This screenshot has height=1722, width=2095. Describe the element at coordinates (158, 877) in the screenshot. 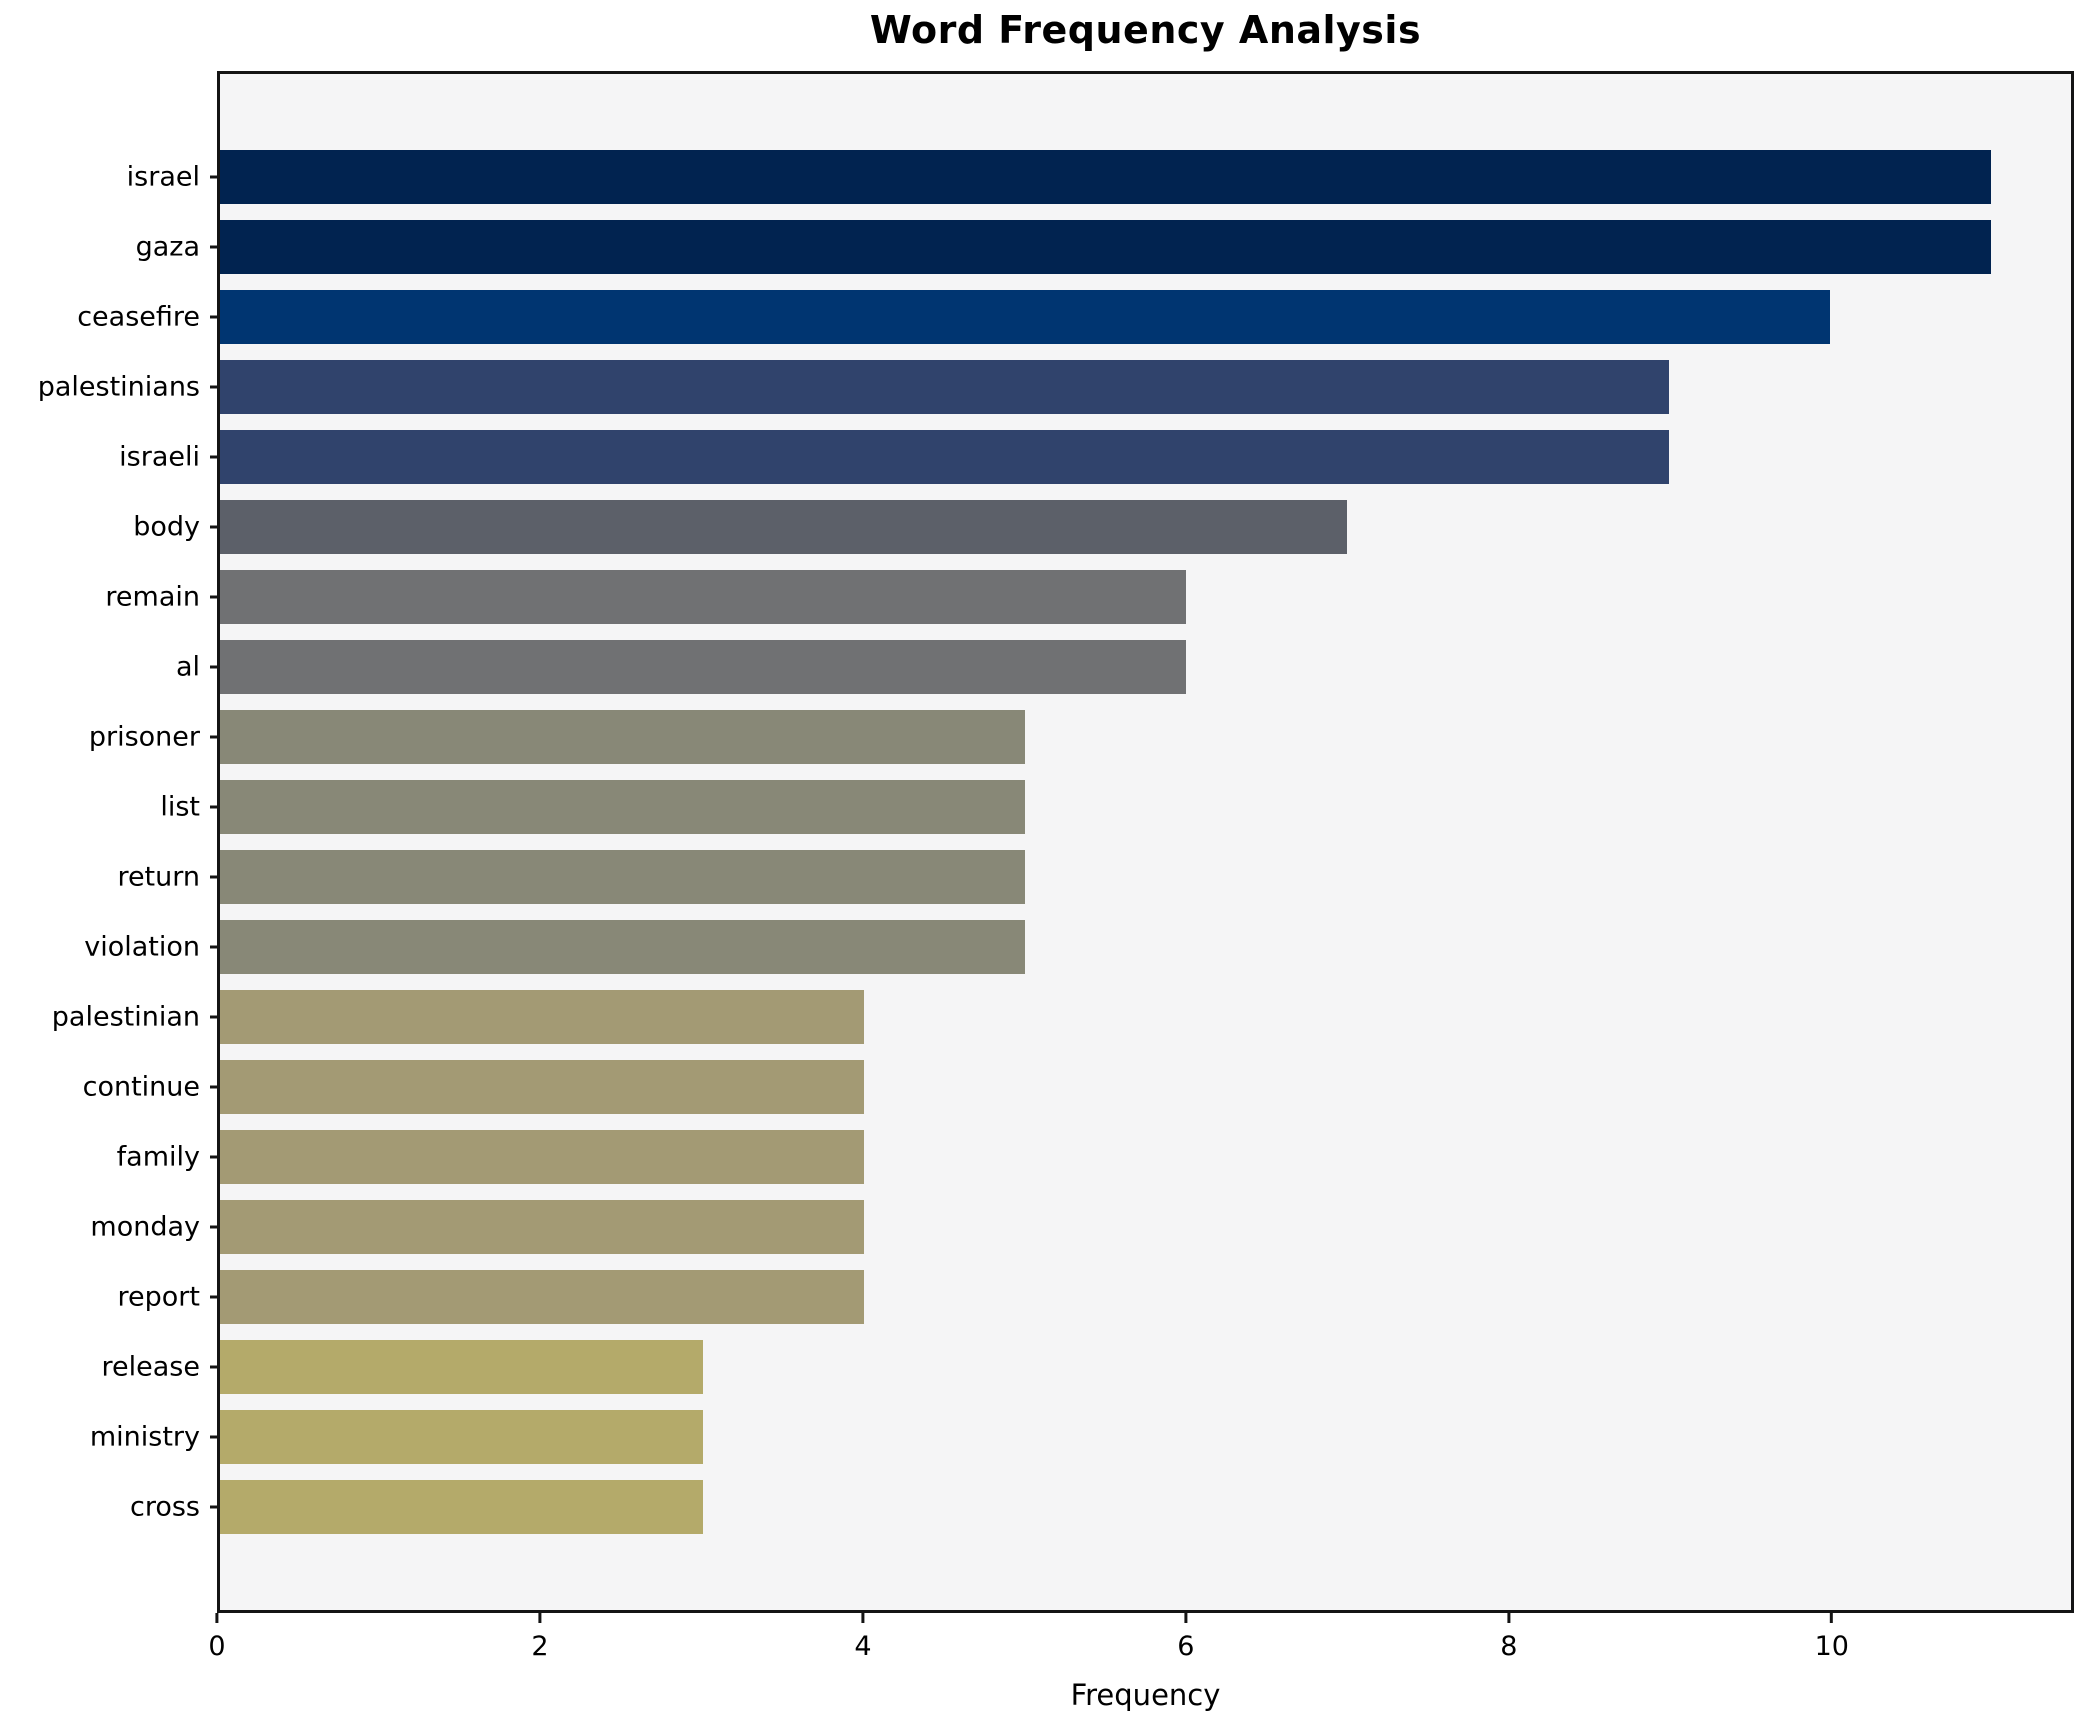

I see `y-tick-label: return` at that location.